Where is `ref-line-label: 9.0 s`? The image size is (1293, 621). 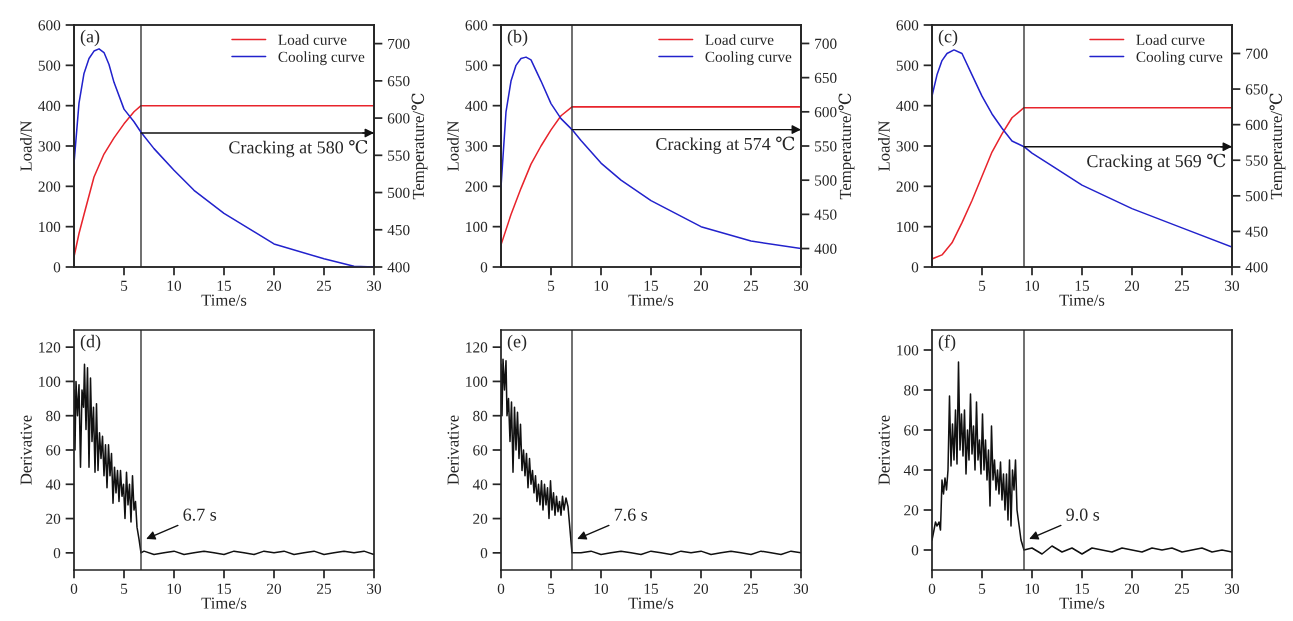 ref-line-label: 9.0 s is located at coordinates (1083, 514).